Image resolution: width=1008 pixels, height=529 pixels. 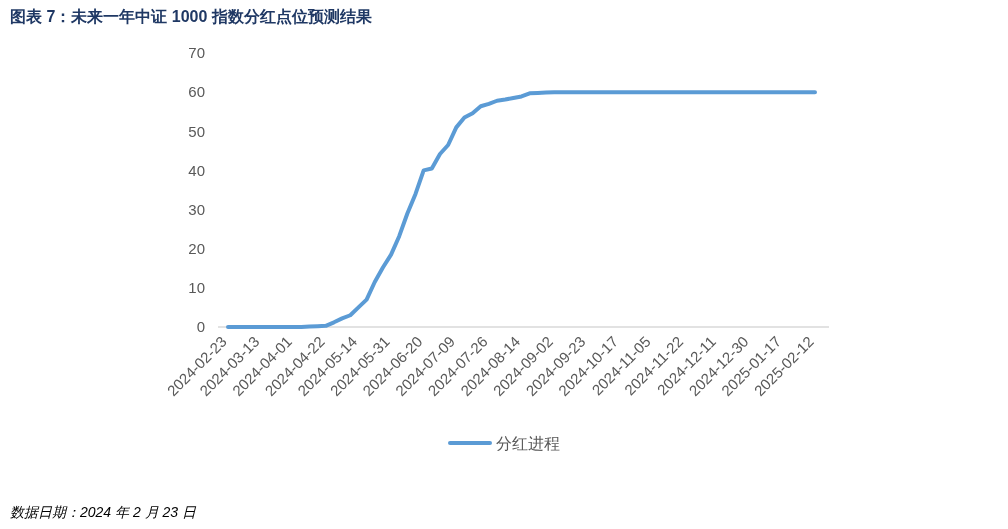 What do you see at coordinates (196, 209) in the screenshot?
I see `y-tick-label: 30` at bounding box center [196, 209].